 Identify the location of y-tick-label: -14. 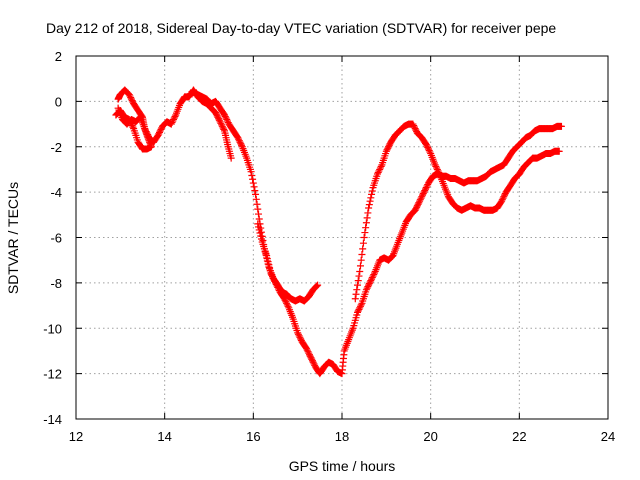
(52, 419).